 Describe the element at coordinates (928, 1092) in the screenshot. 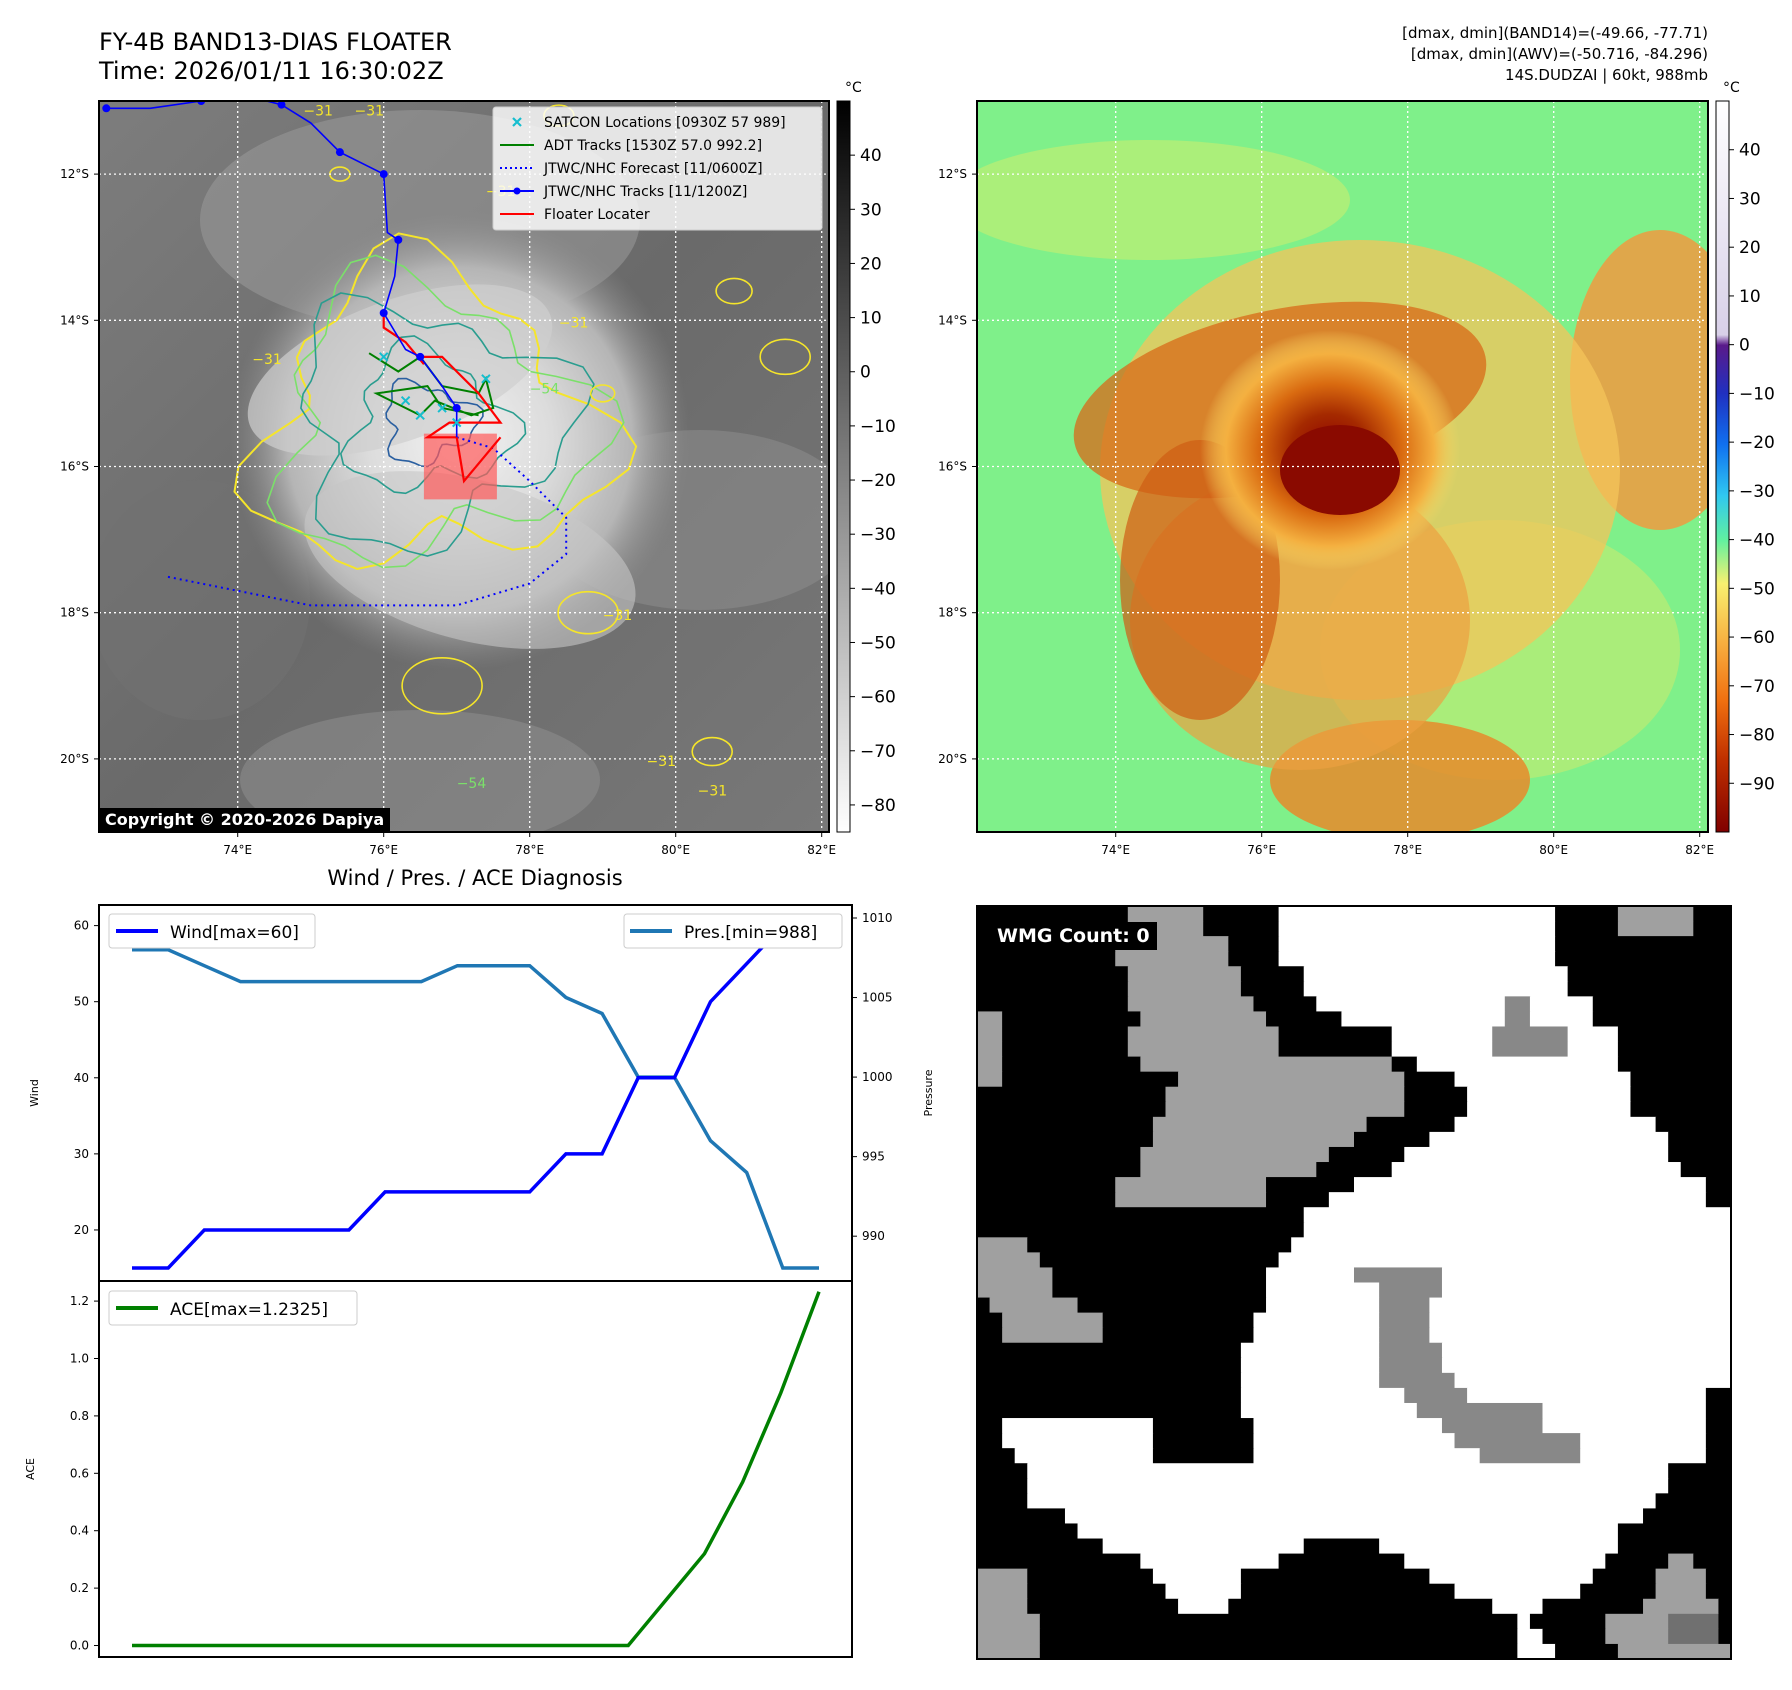

I see `pressure-axis-label: Pressure` at that location.